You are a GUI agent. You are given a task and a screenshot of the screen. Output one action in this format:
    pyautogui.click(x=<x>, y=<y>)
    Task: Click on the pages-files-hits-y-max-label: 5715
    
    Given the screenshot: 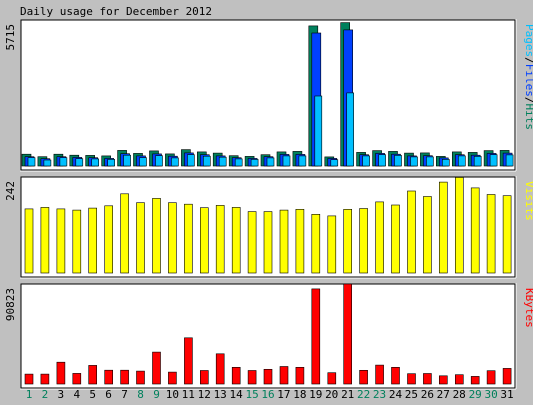 What is the action you would take?
    pyautogui.click(x=10, y=37)
    